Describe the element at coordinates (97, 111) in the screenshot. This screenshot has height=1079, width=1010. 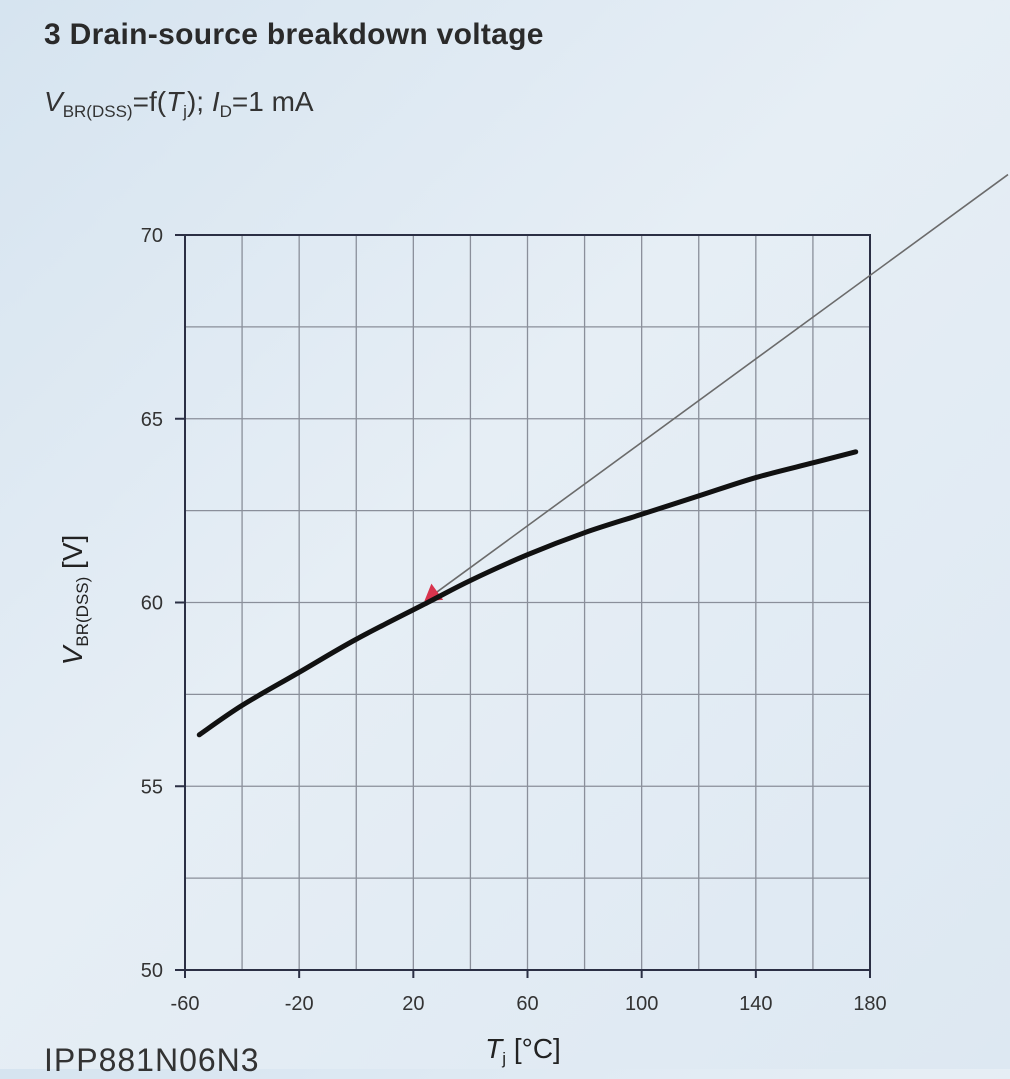
I see `subtitle-v-subscript: BR(DSS)` at that location.